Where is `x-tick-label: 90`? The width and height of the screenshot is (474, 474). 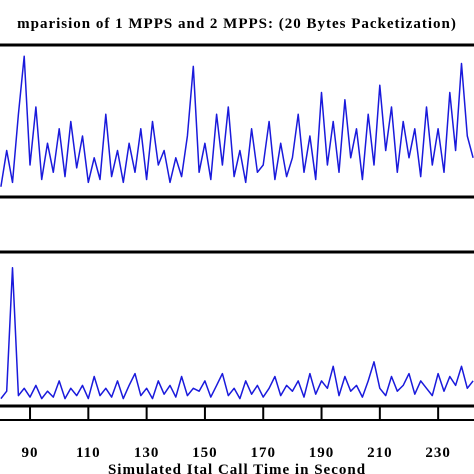 x-tick-label: 90 is located at coordinates (30, 453).